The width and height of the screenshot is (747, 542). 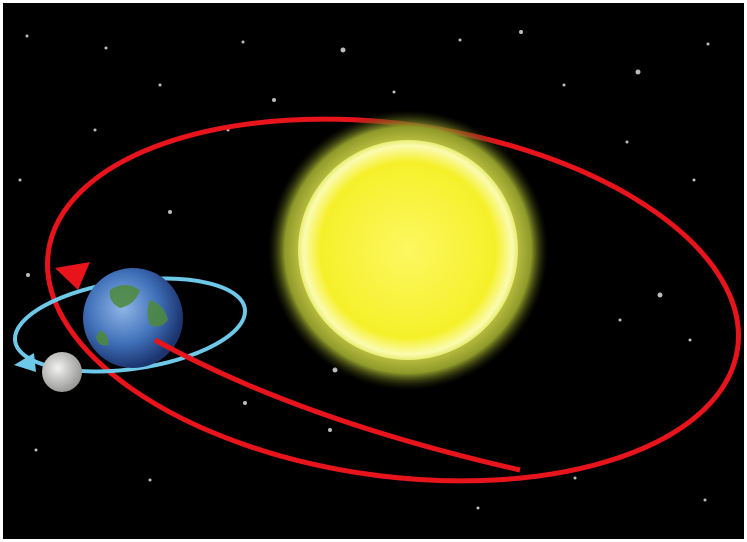 I want to click on orbit-arrow, so click(x=72, y=276).